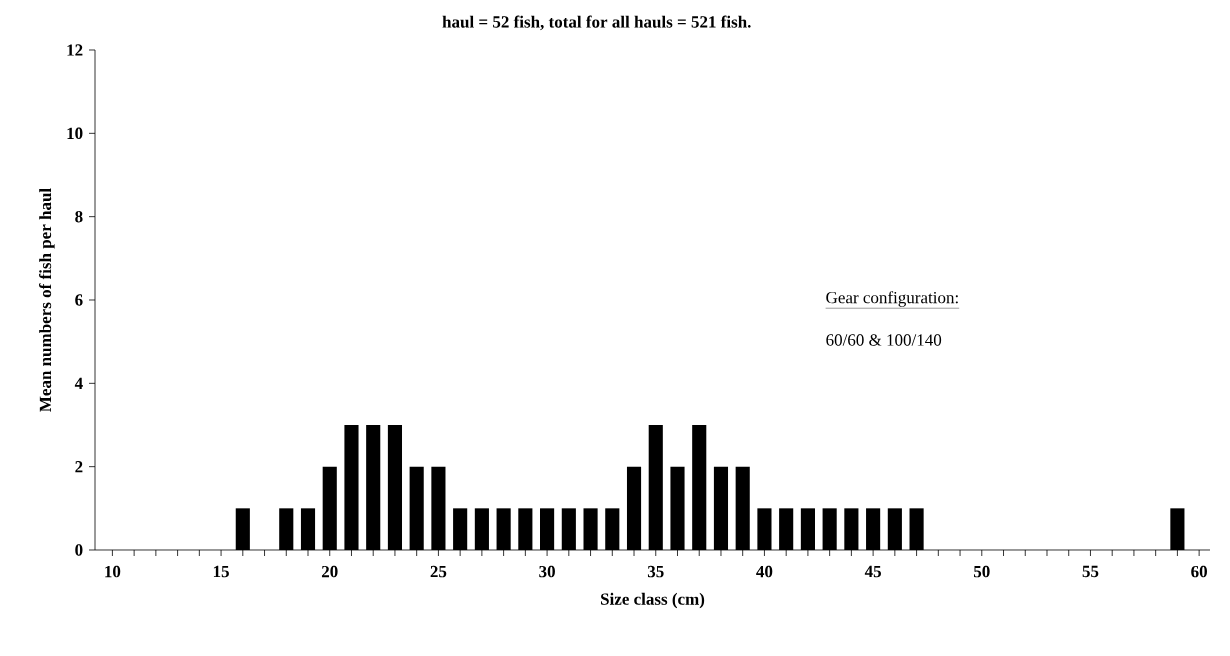 The width and height of the screenshot is (1230, 656). What do you see at coordinates (596, 23) in the screenshot?
I see `chart-title: haul = 52 fish, total for all hauls = 521 fish.` at bounding box center [596, 23].